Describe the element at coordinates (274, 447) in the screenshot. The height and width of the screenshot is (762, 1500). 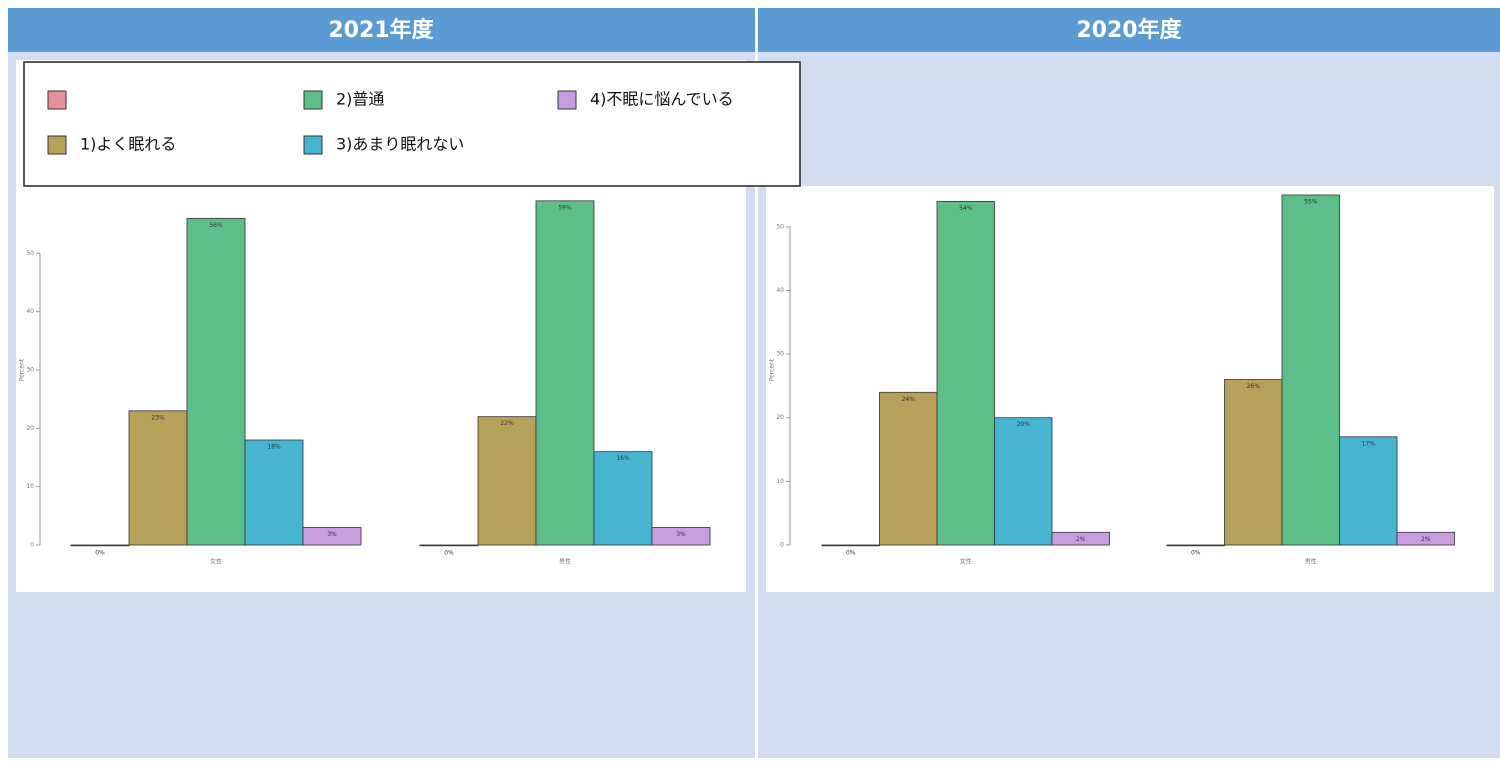
I see `data-label: 18%` at that location.